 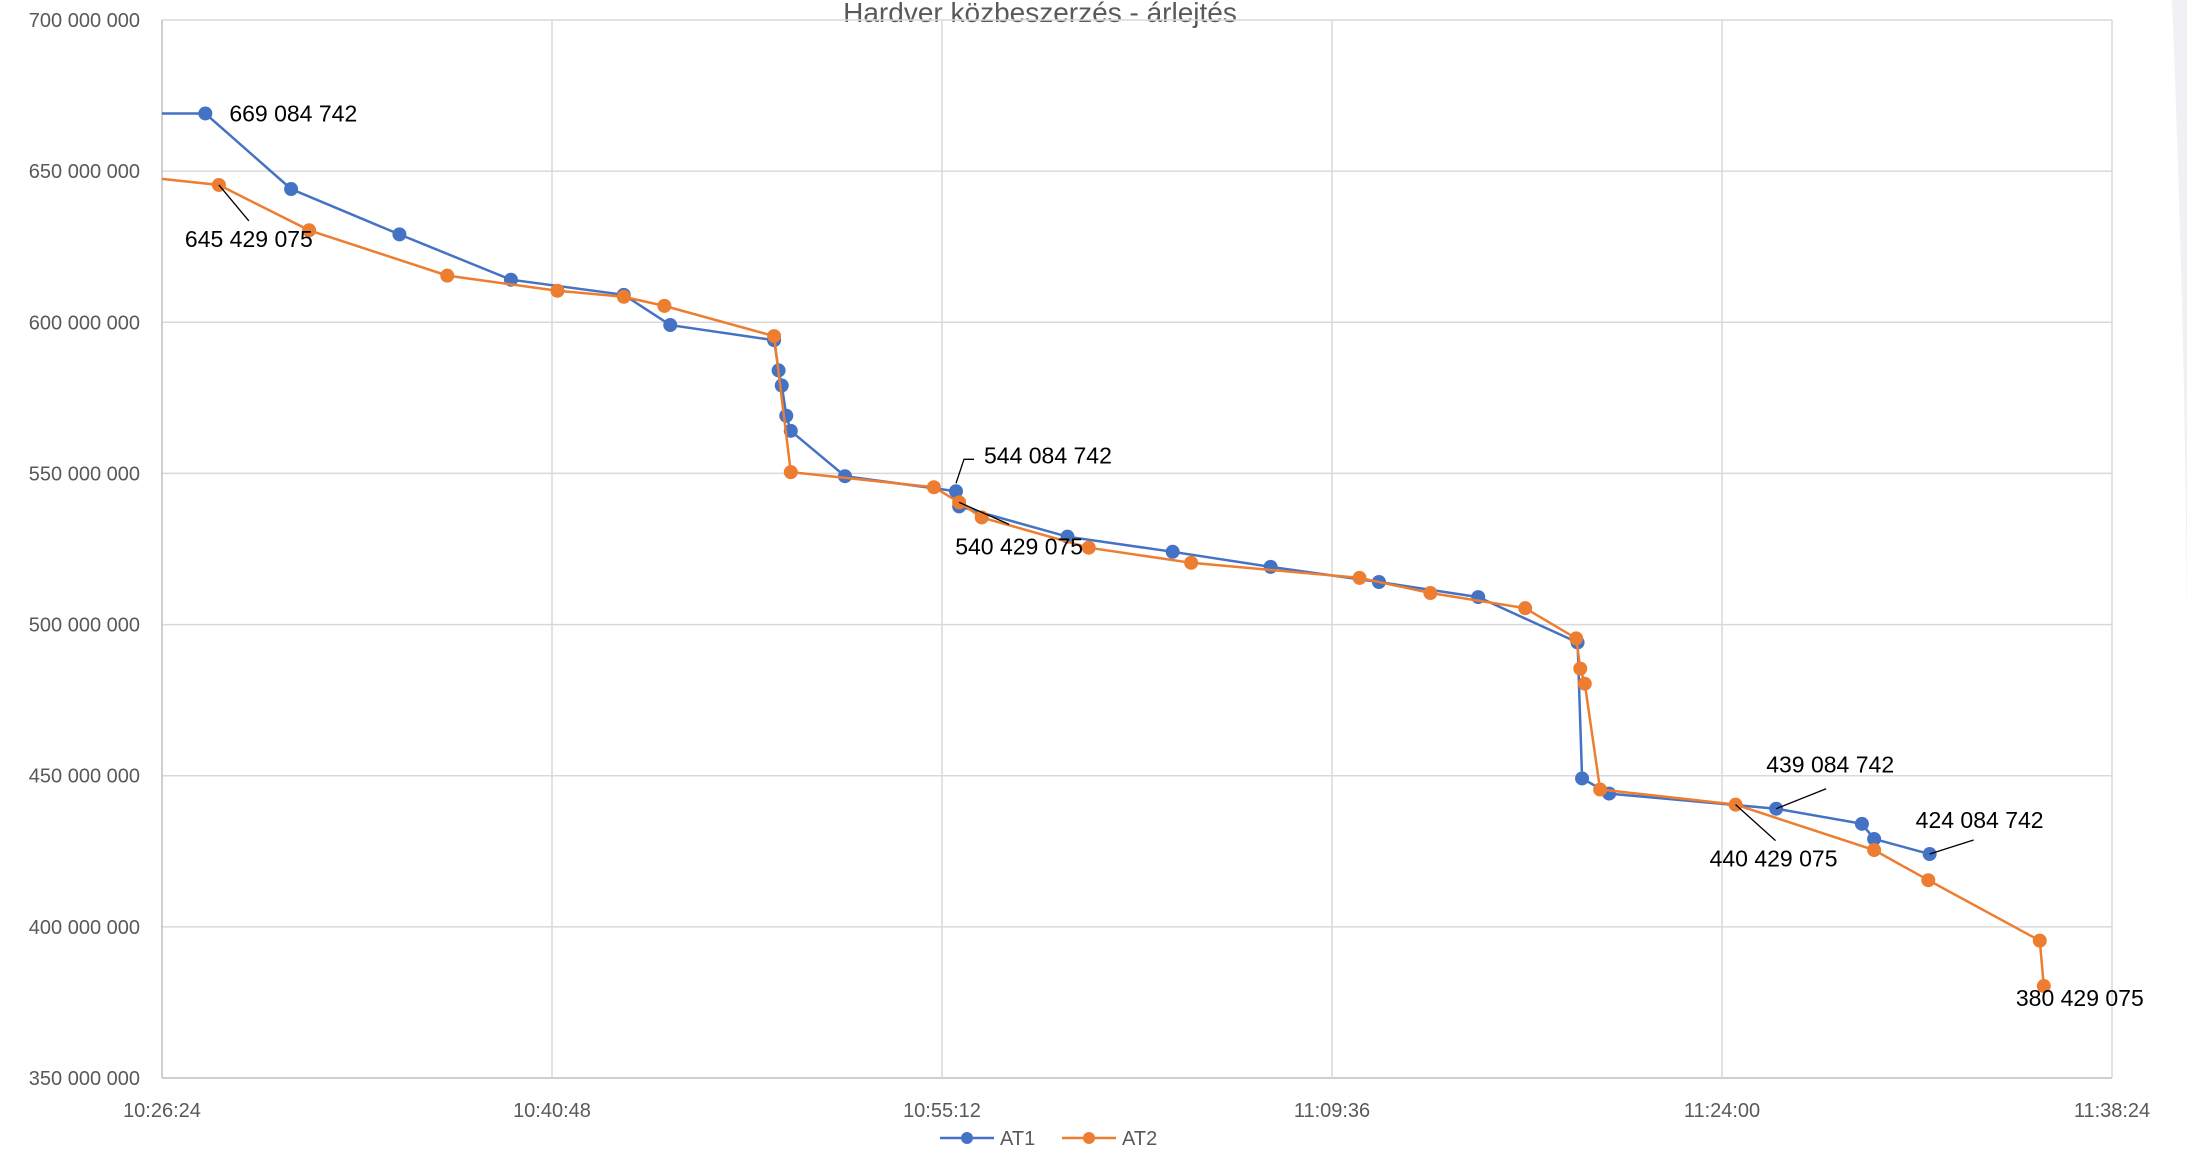 What do you see at coordinates (967, 1138) in the screenshot?
I see `at1-legend-marker` at bounding box center [967, 1138].